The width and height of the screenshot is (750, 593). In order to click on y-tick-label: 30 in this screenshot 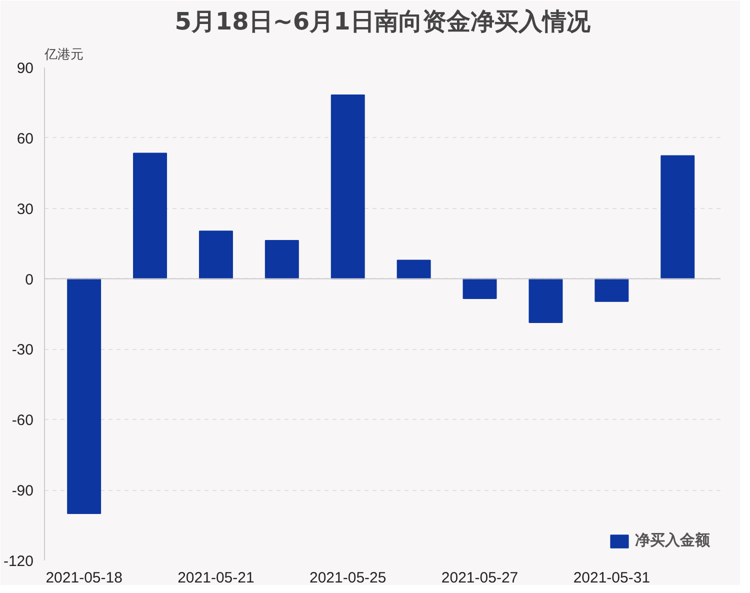, I will do `click(25, 209)`.